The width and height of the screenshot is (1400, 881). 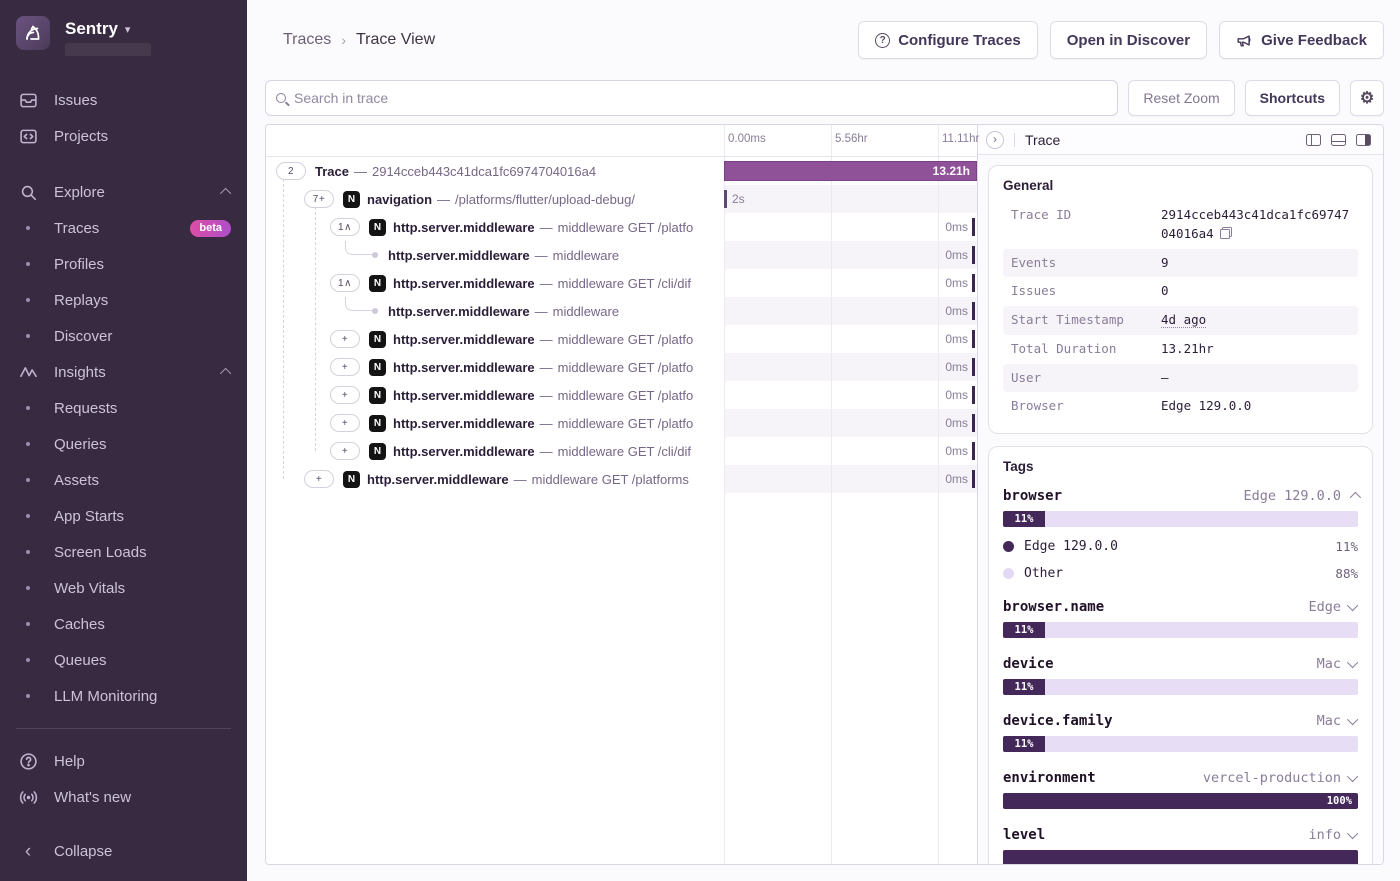 I want to click on sidebar-item-llm-monitoring: LLM Monitoring, so click(x=123, y=696).